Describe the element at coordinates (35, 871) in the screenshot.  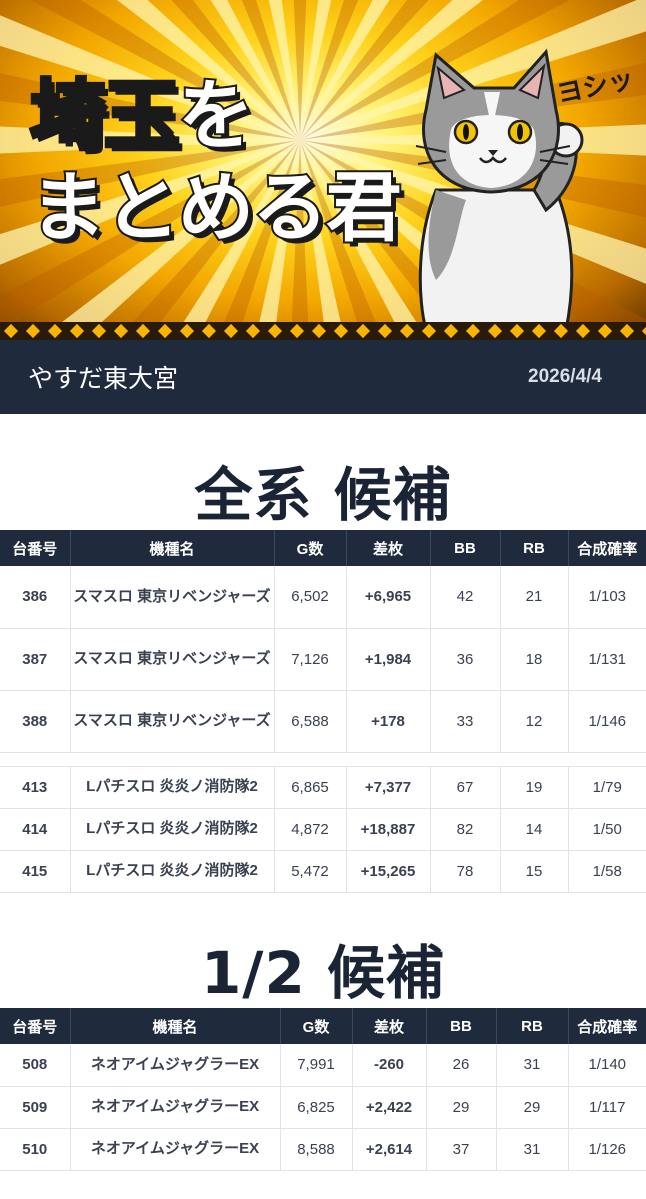
I see `machine-number-cell: 415` at that location.